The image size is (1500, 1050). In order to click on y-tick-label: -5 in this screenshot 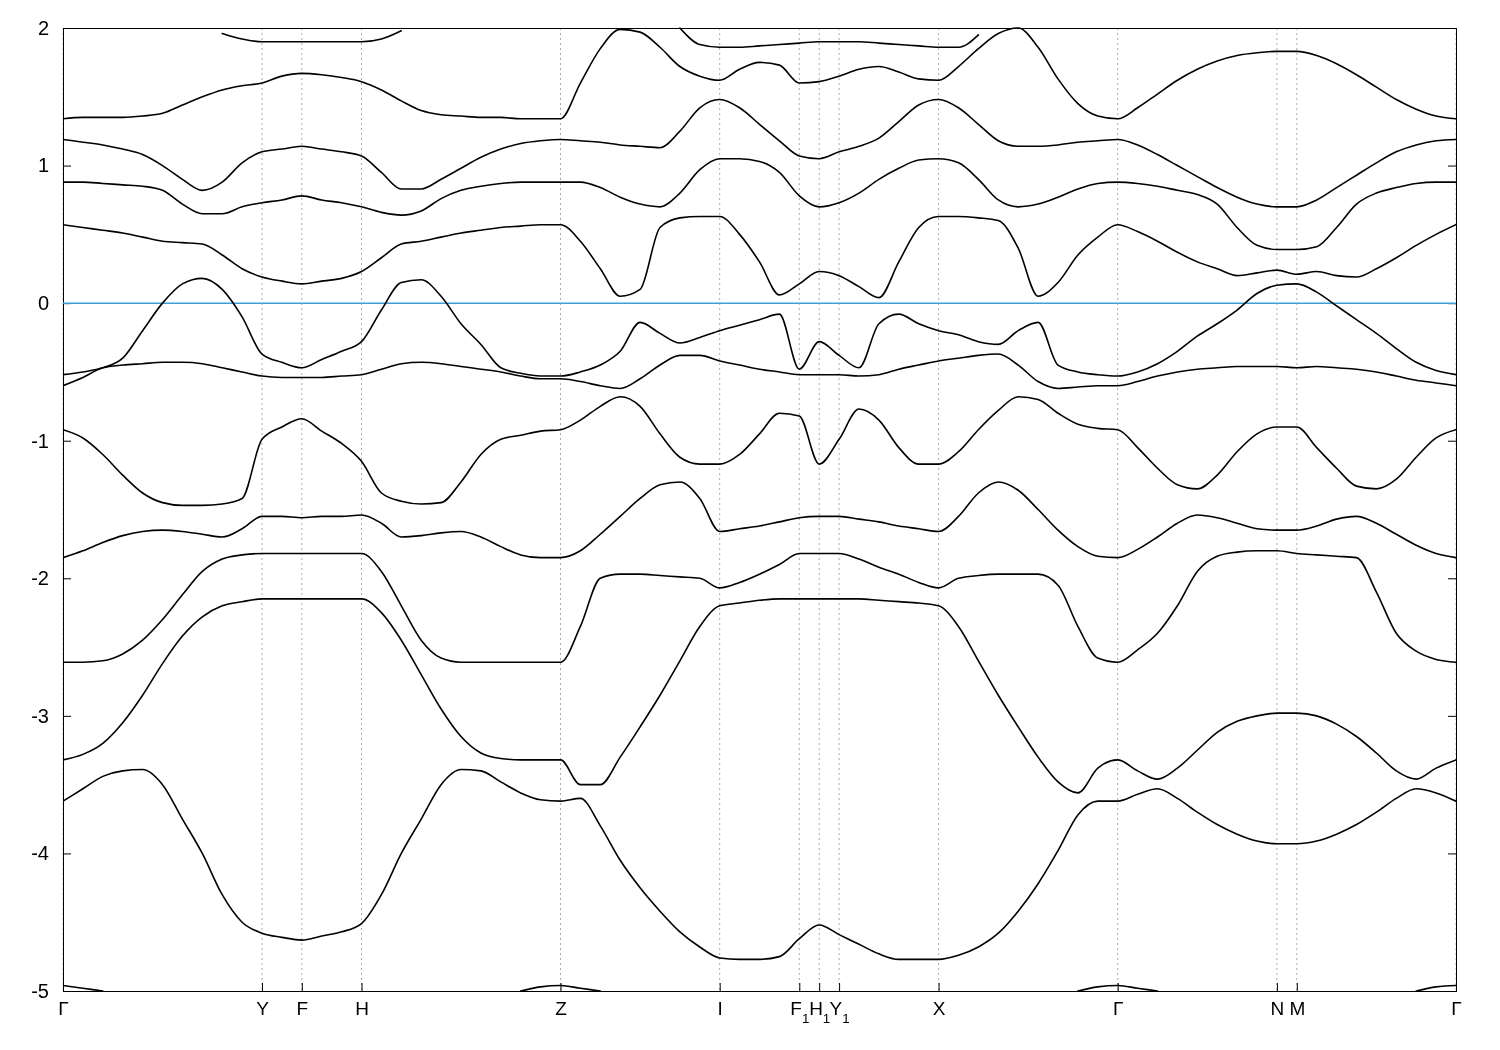, I will do `click(40, 990)`.